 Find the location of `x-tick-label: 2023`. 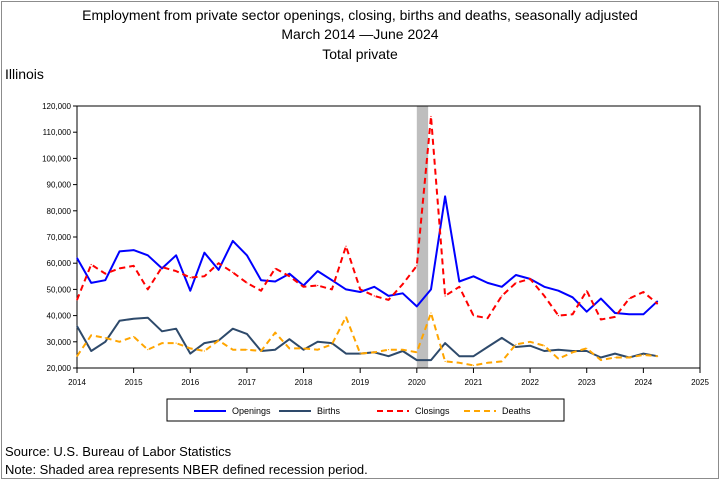

x-tick-label: 2023 is located at coordinates (587, 382).